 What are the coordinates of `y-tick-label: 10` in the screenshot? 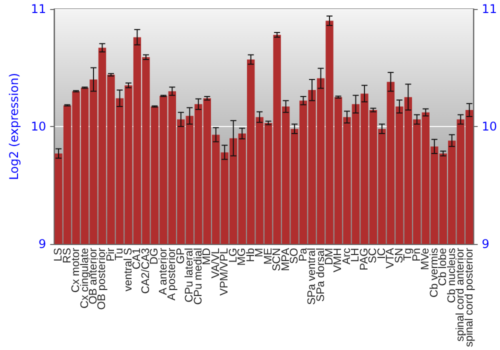 It's located at (38, 126).